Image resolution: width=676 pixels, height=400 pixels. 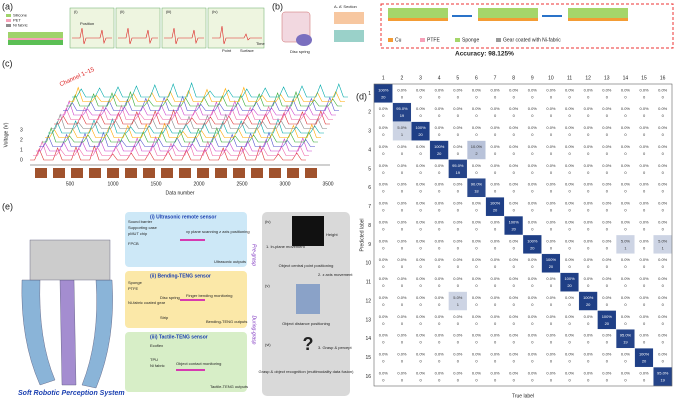 I want to click on x-tick-label: 3500, so click(x=327, y=184).